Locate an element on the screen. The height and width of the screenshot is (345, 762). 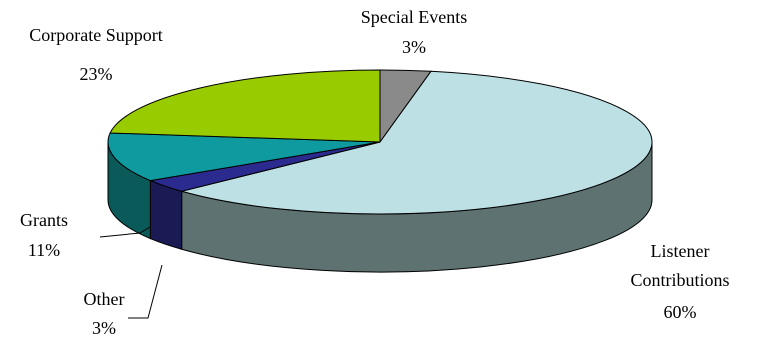
pie-slice-corporate-support is located at coordinates (245, 106).